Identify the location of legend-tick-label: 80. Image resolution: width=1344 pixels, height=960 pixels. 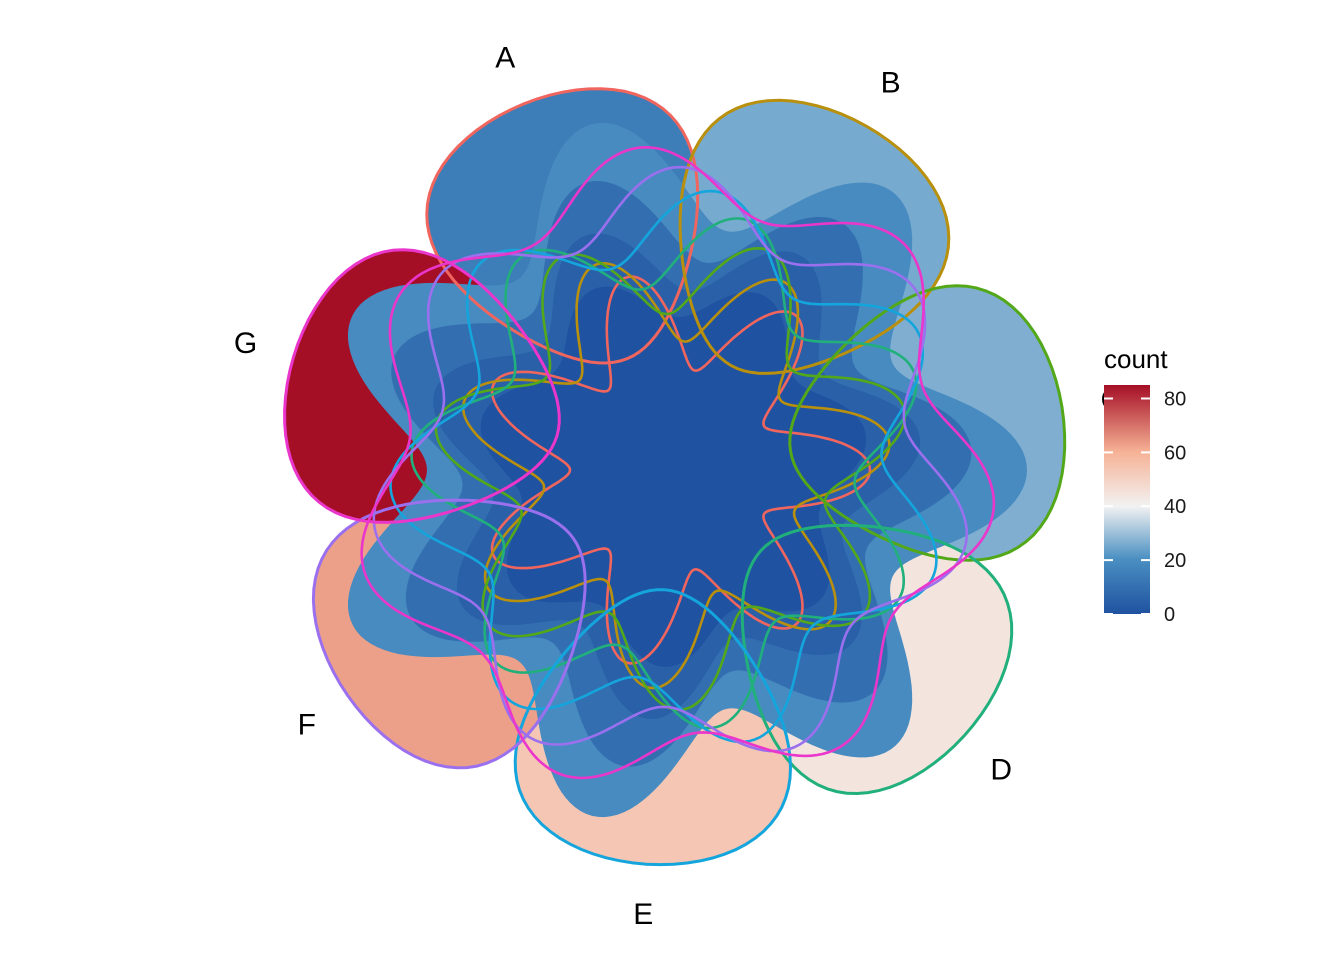
(1175, 400).